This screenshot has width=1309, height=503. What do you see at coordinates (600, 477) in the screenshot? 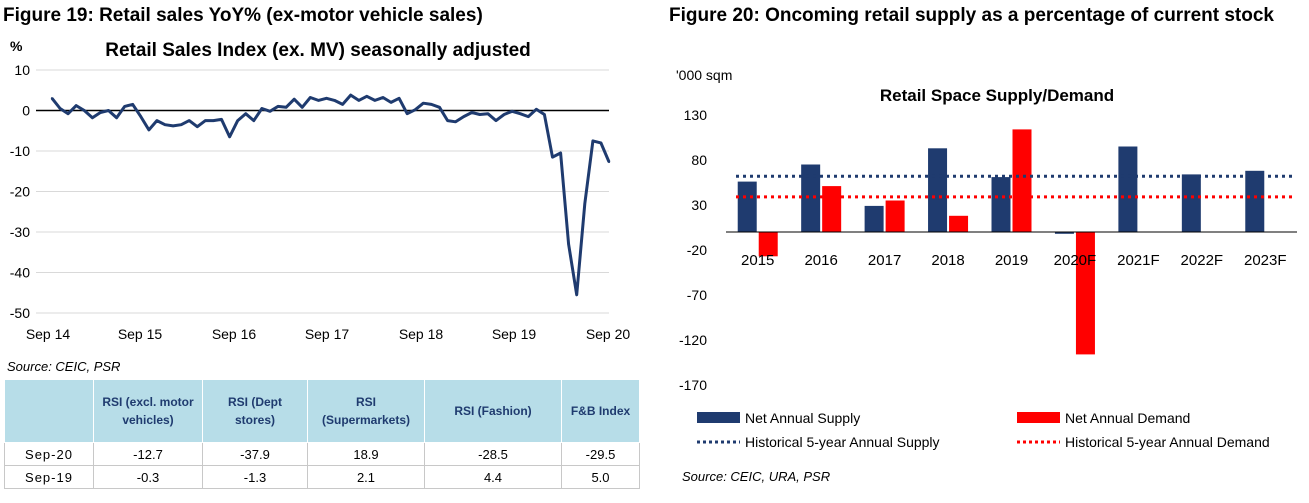
I see `table-cell: 5.0` at bounding box center [600, 477].